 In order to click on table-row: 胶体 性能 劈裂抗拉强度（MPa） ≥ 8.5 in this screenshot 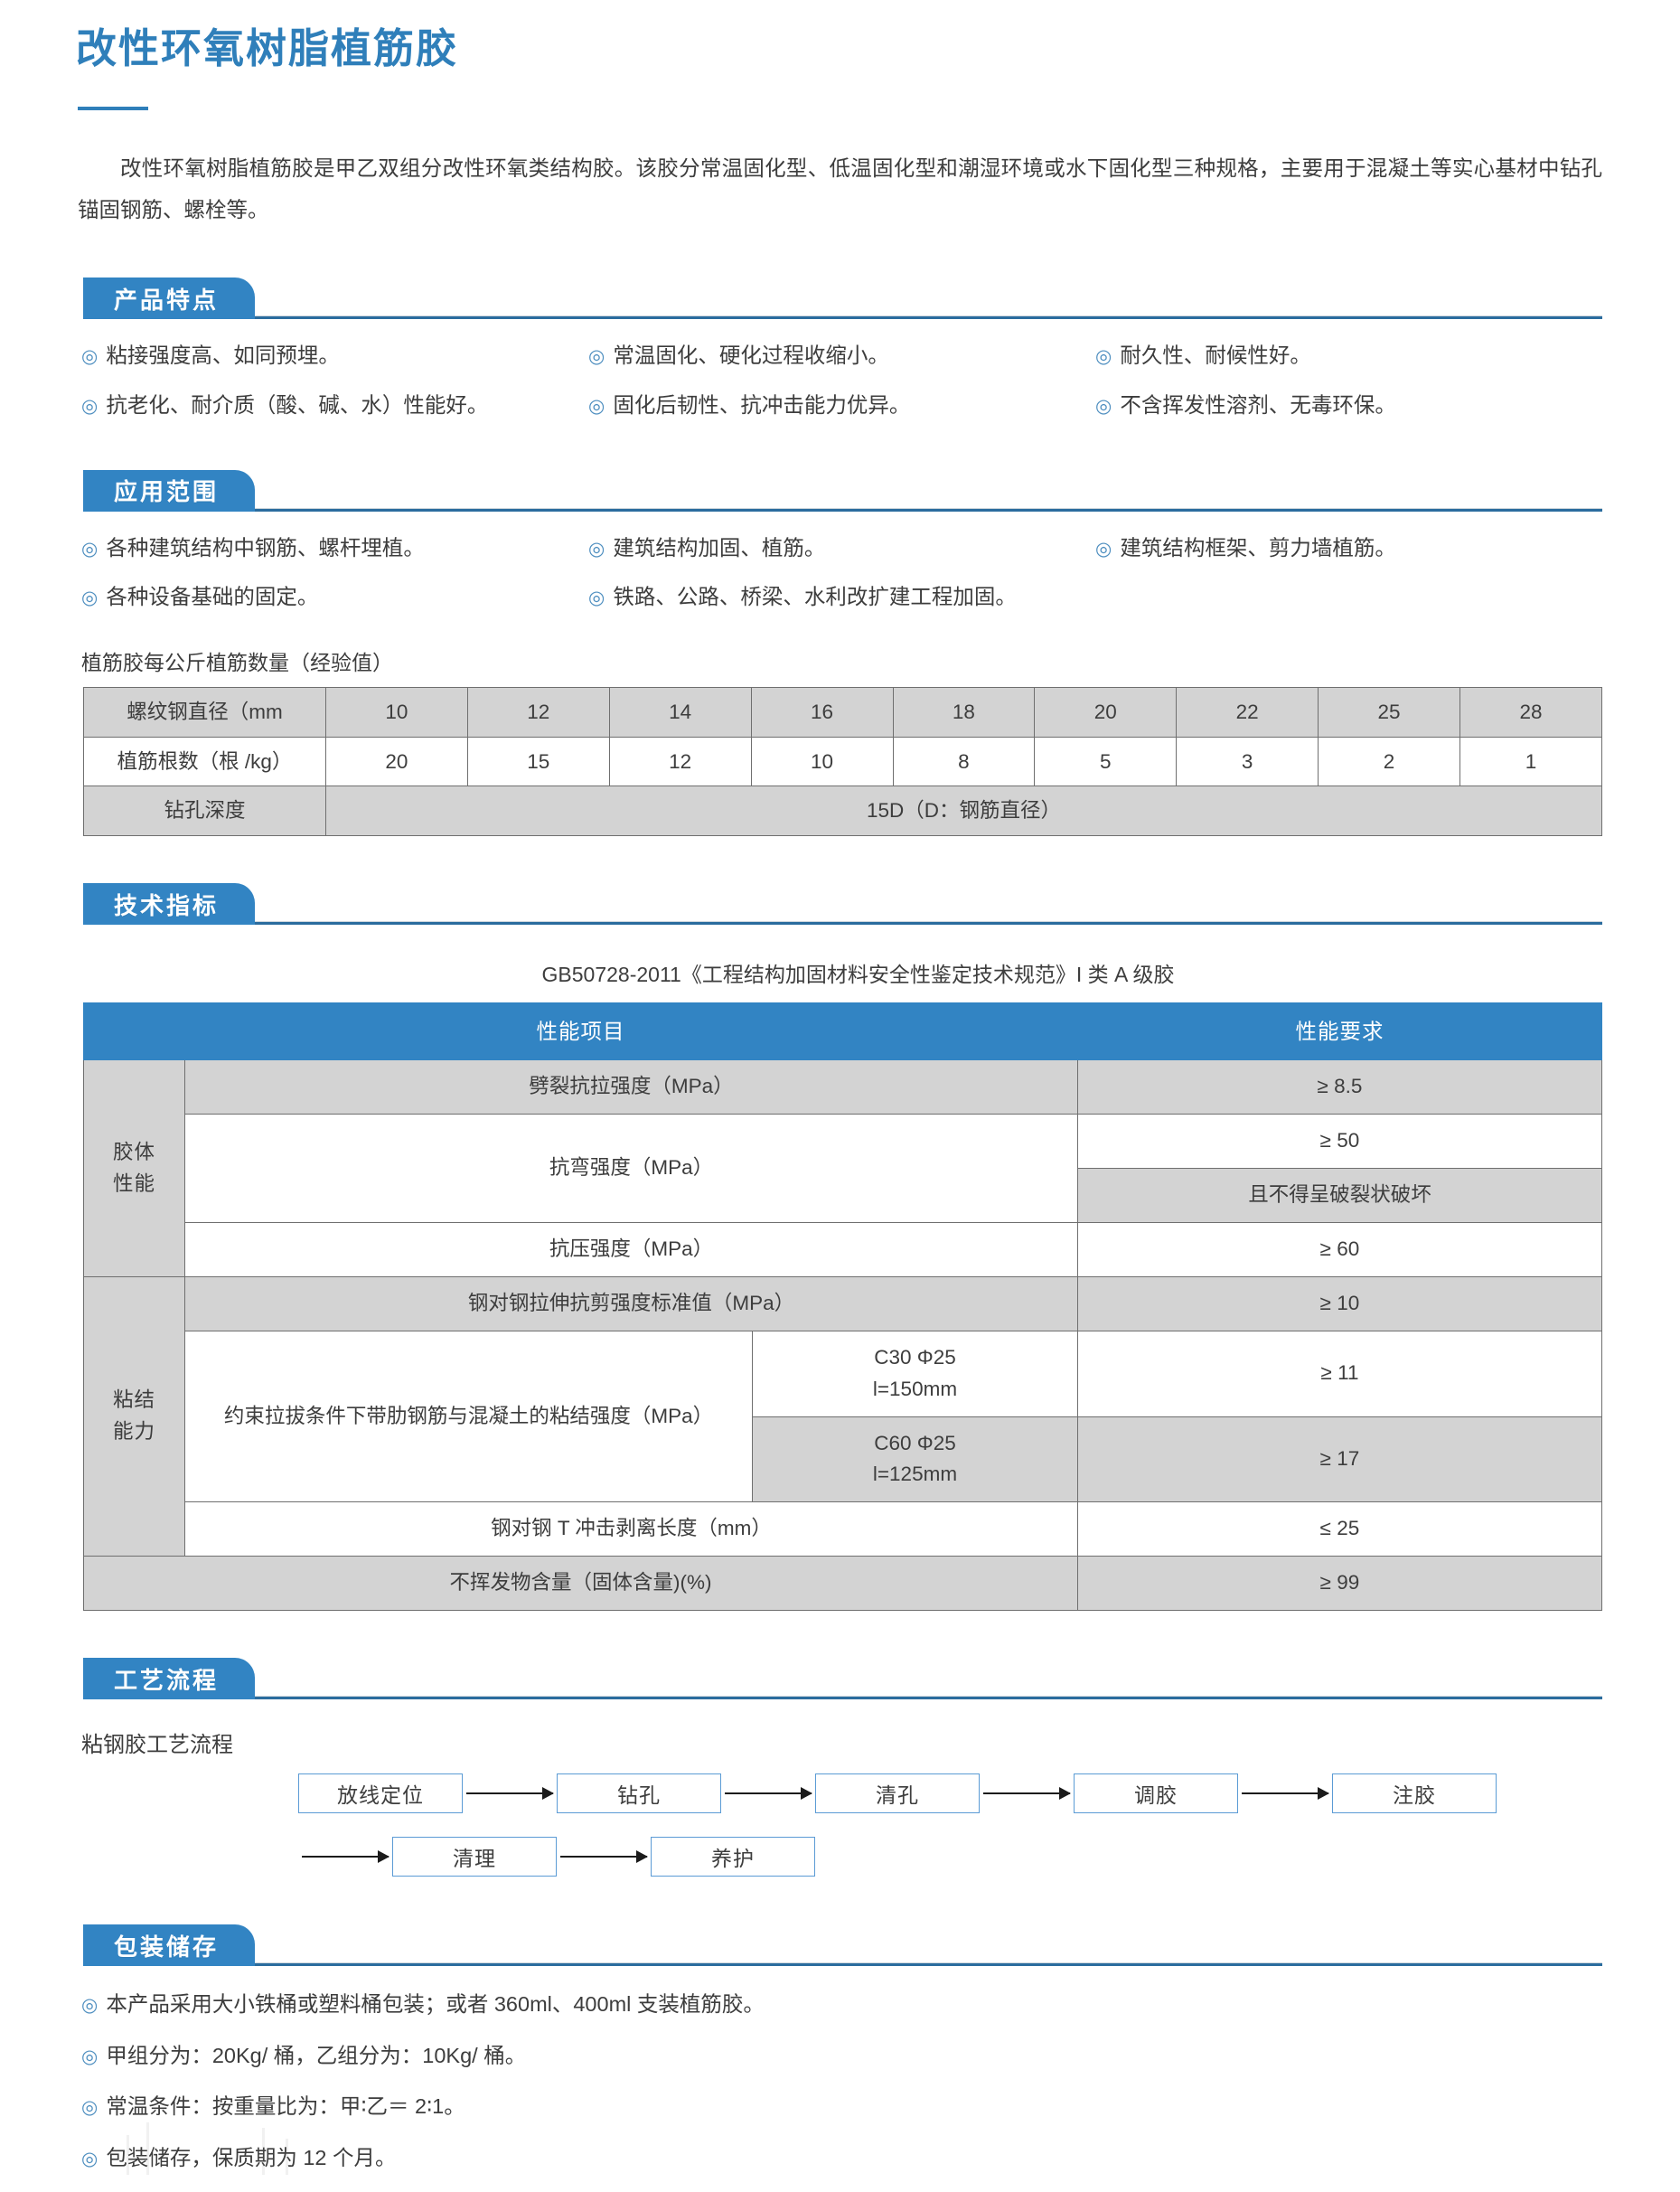, I will do `click(843, 1168)`.